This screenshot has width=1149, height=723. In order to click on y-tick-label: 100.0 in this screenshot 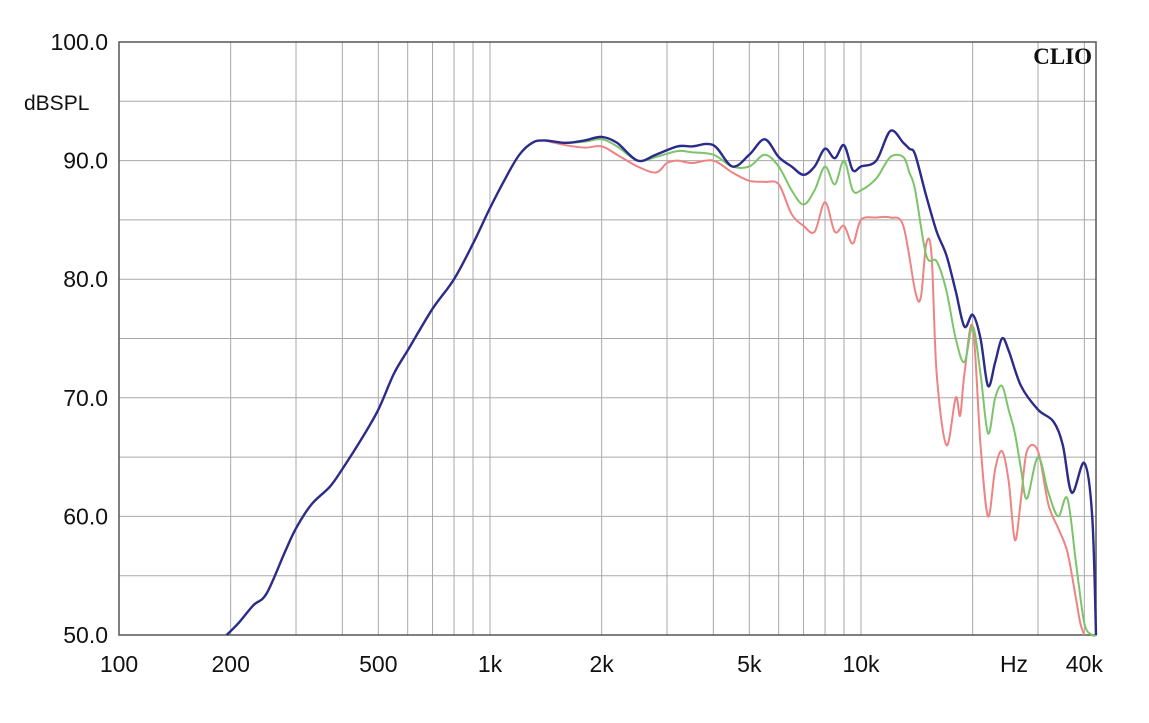, I will do `click(79, 42)`.